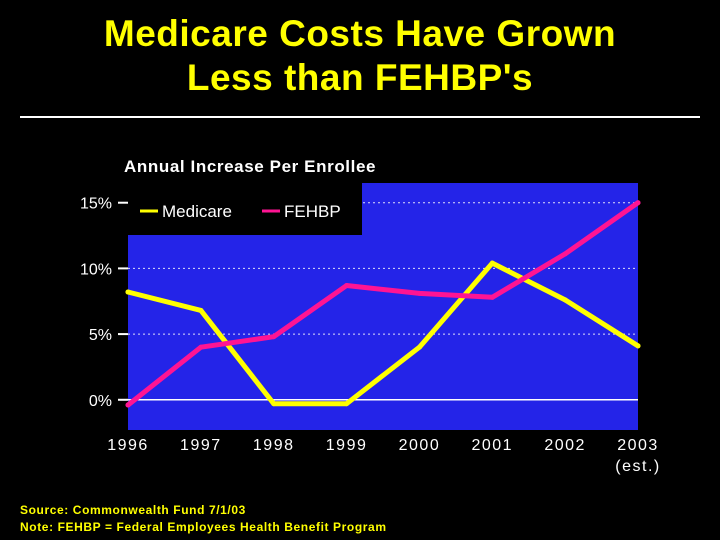  What do you see at coordinates (565, 445) in the screenshot?
I see `x-tick-label: 2002` at bounding box center [565, 445].